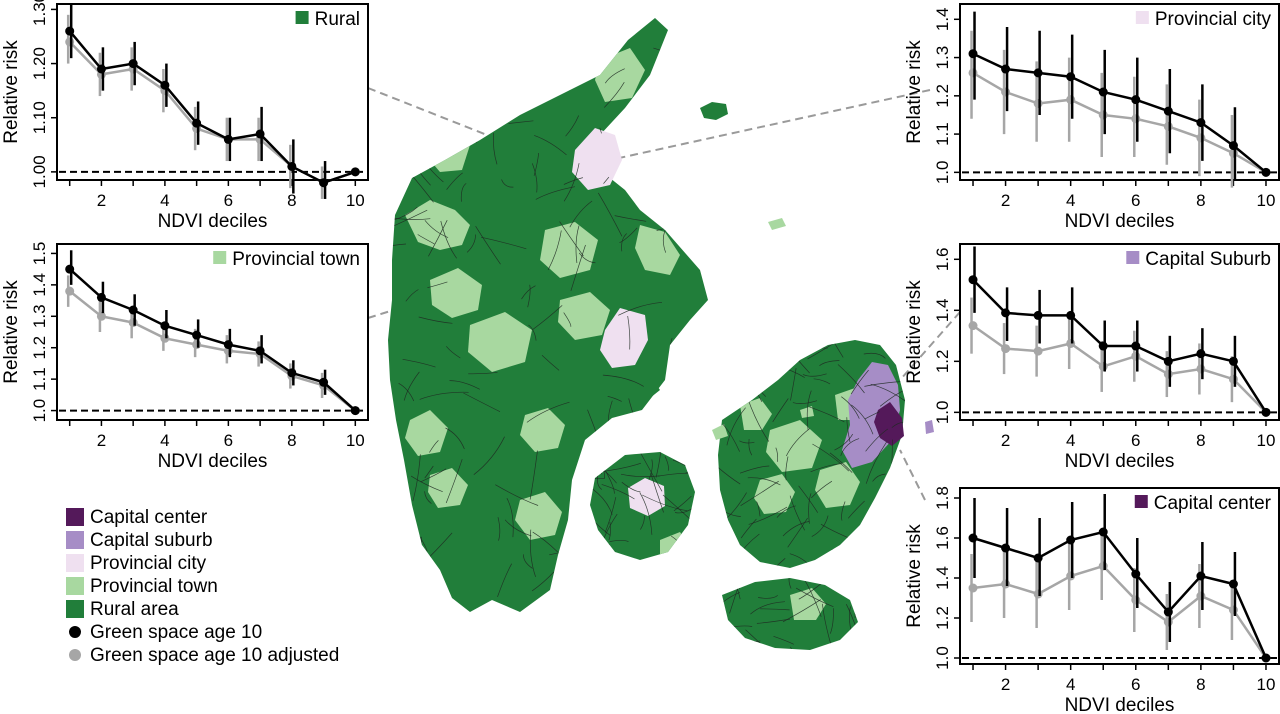  I want to click on y-tick-label: 1.6, so click(942, 538).